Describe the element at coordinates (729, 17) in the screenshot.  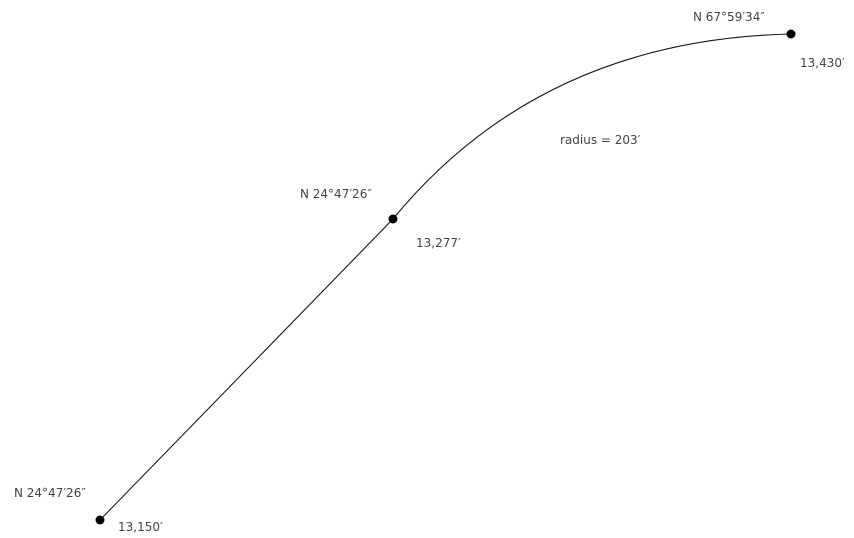
I see `bearing-label-end: N 67°59′34″` at that location.